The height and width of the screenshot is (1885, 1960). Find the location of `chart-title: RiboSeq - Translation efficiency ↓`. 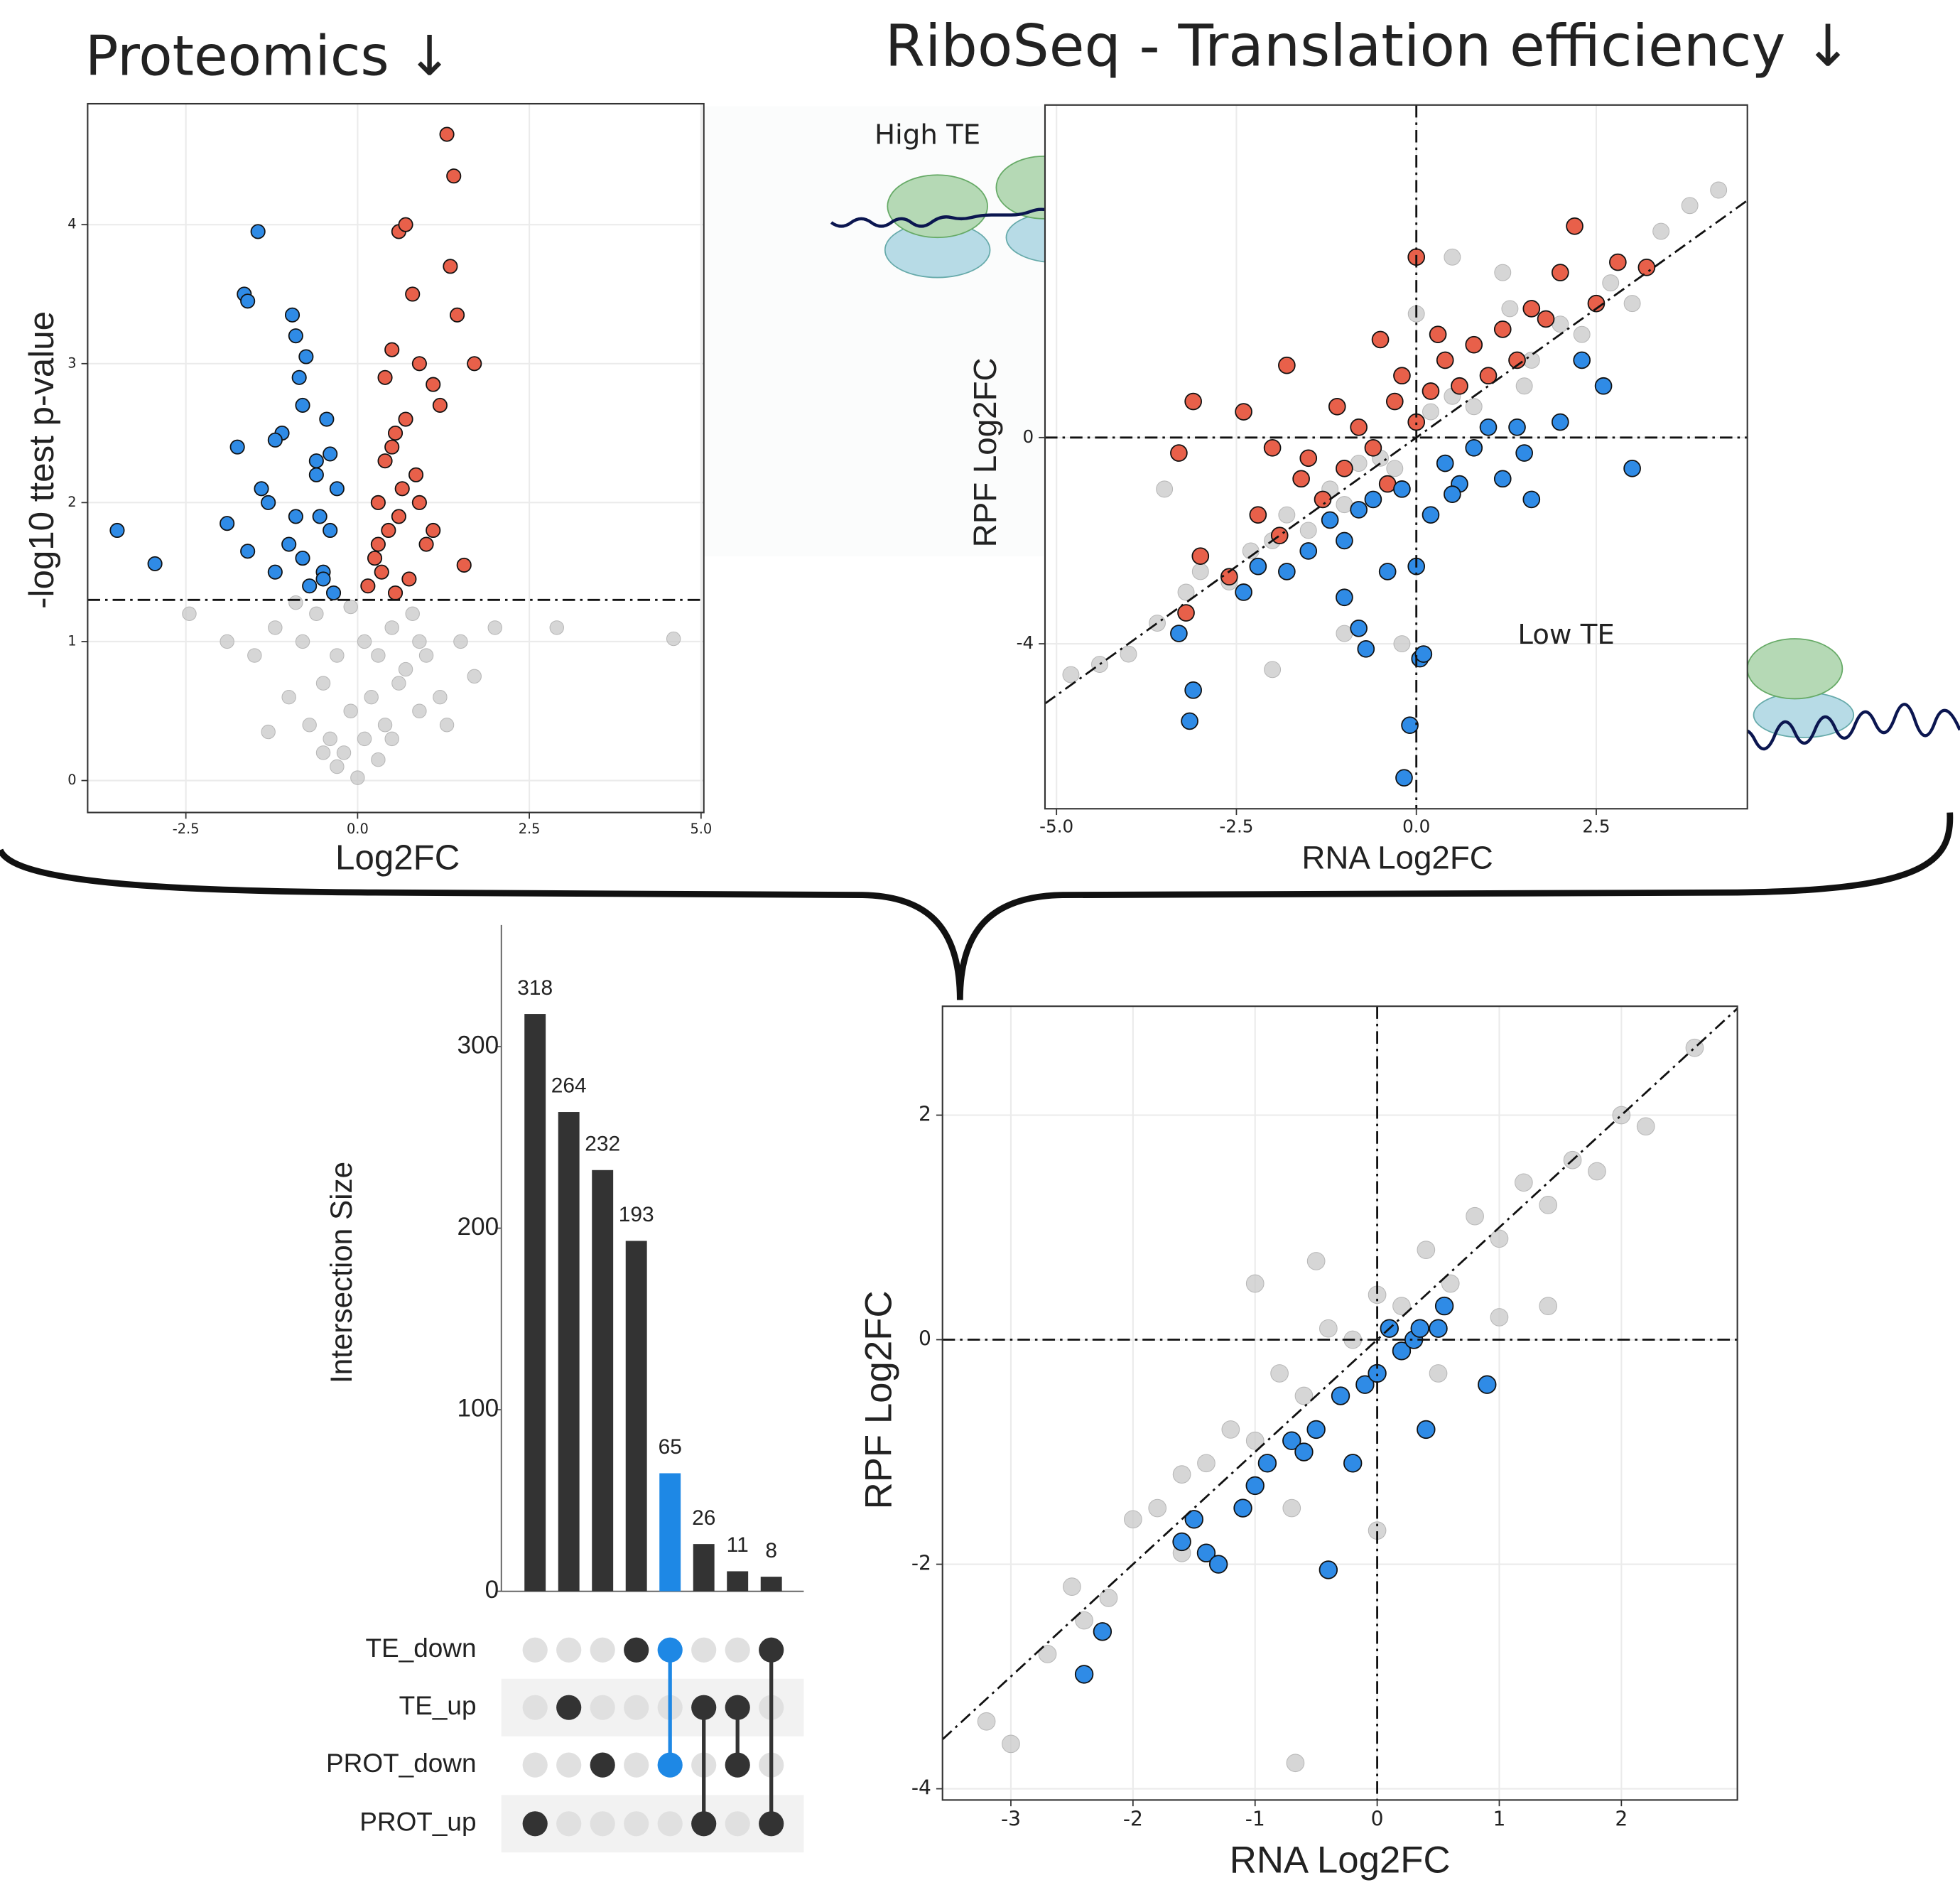

chart-title: RiboSeq - Translation efficiency ↓ is located at coordinates (1368, 46).